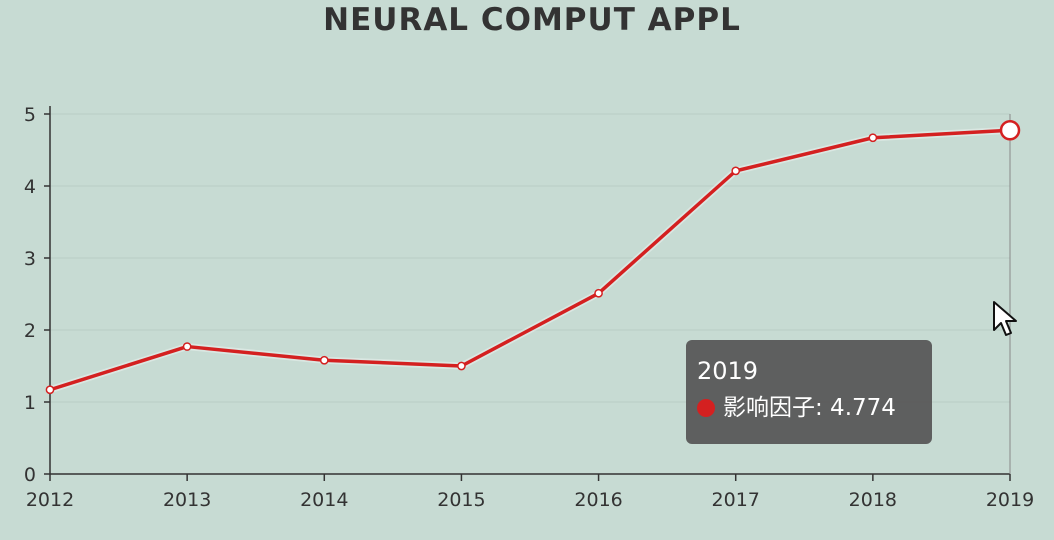  What do you see at coordinates (1005, 318) in the screenshot?
I see `mouse-pointer-icon` at bounding box center [1005, 318].